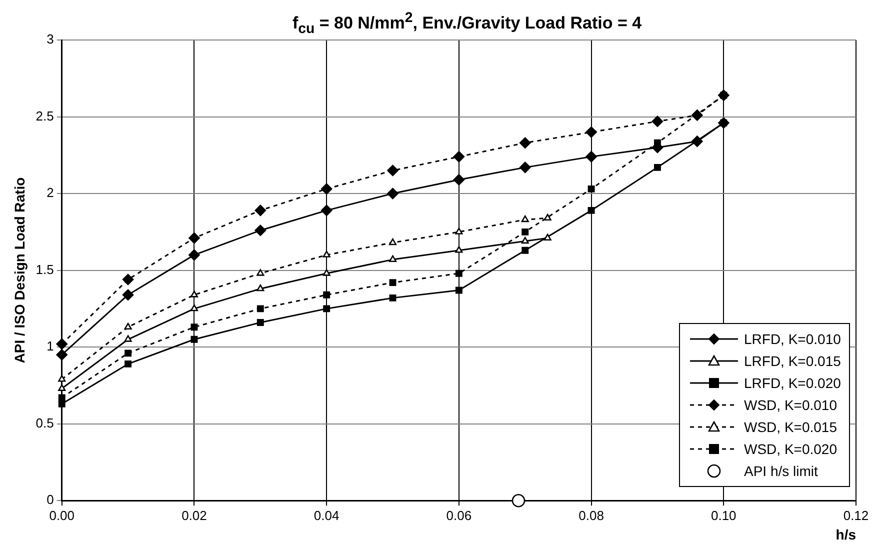 This screenshot has width=874, height=548. What do you see at coordinates (792, 382) in the screenshot?
I see `legend-label: LRFD, K=0.020` at bounding box center [792, 382].